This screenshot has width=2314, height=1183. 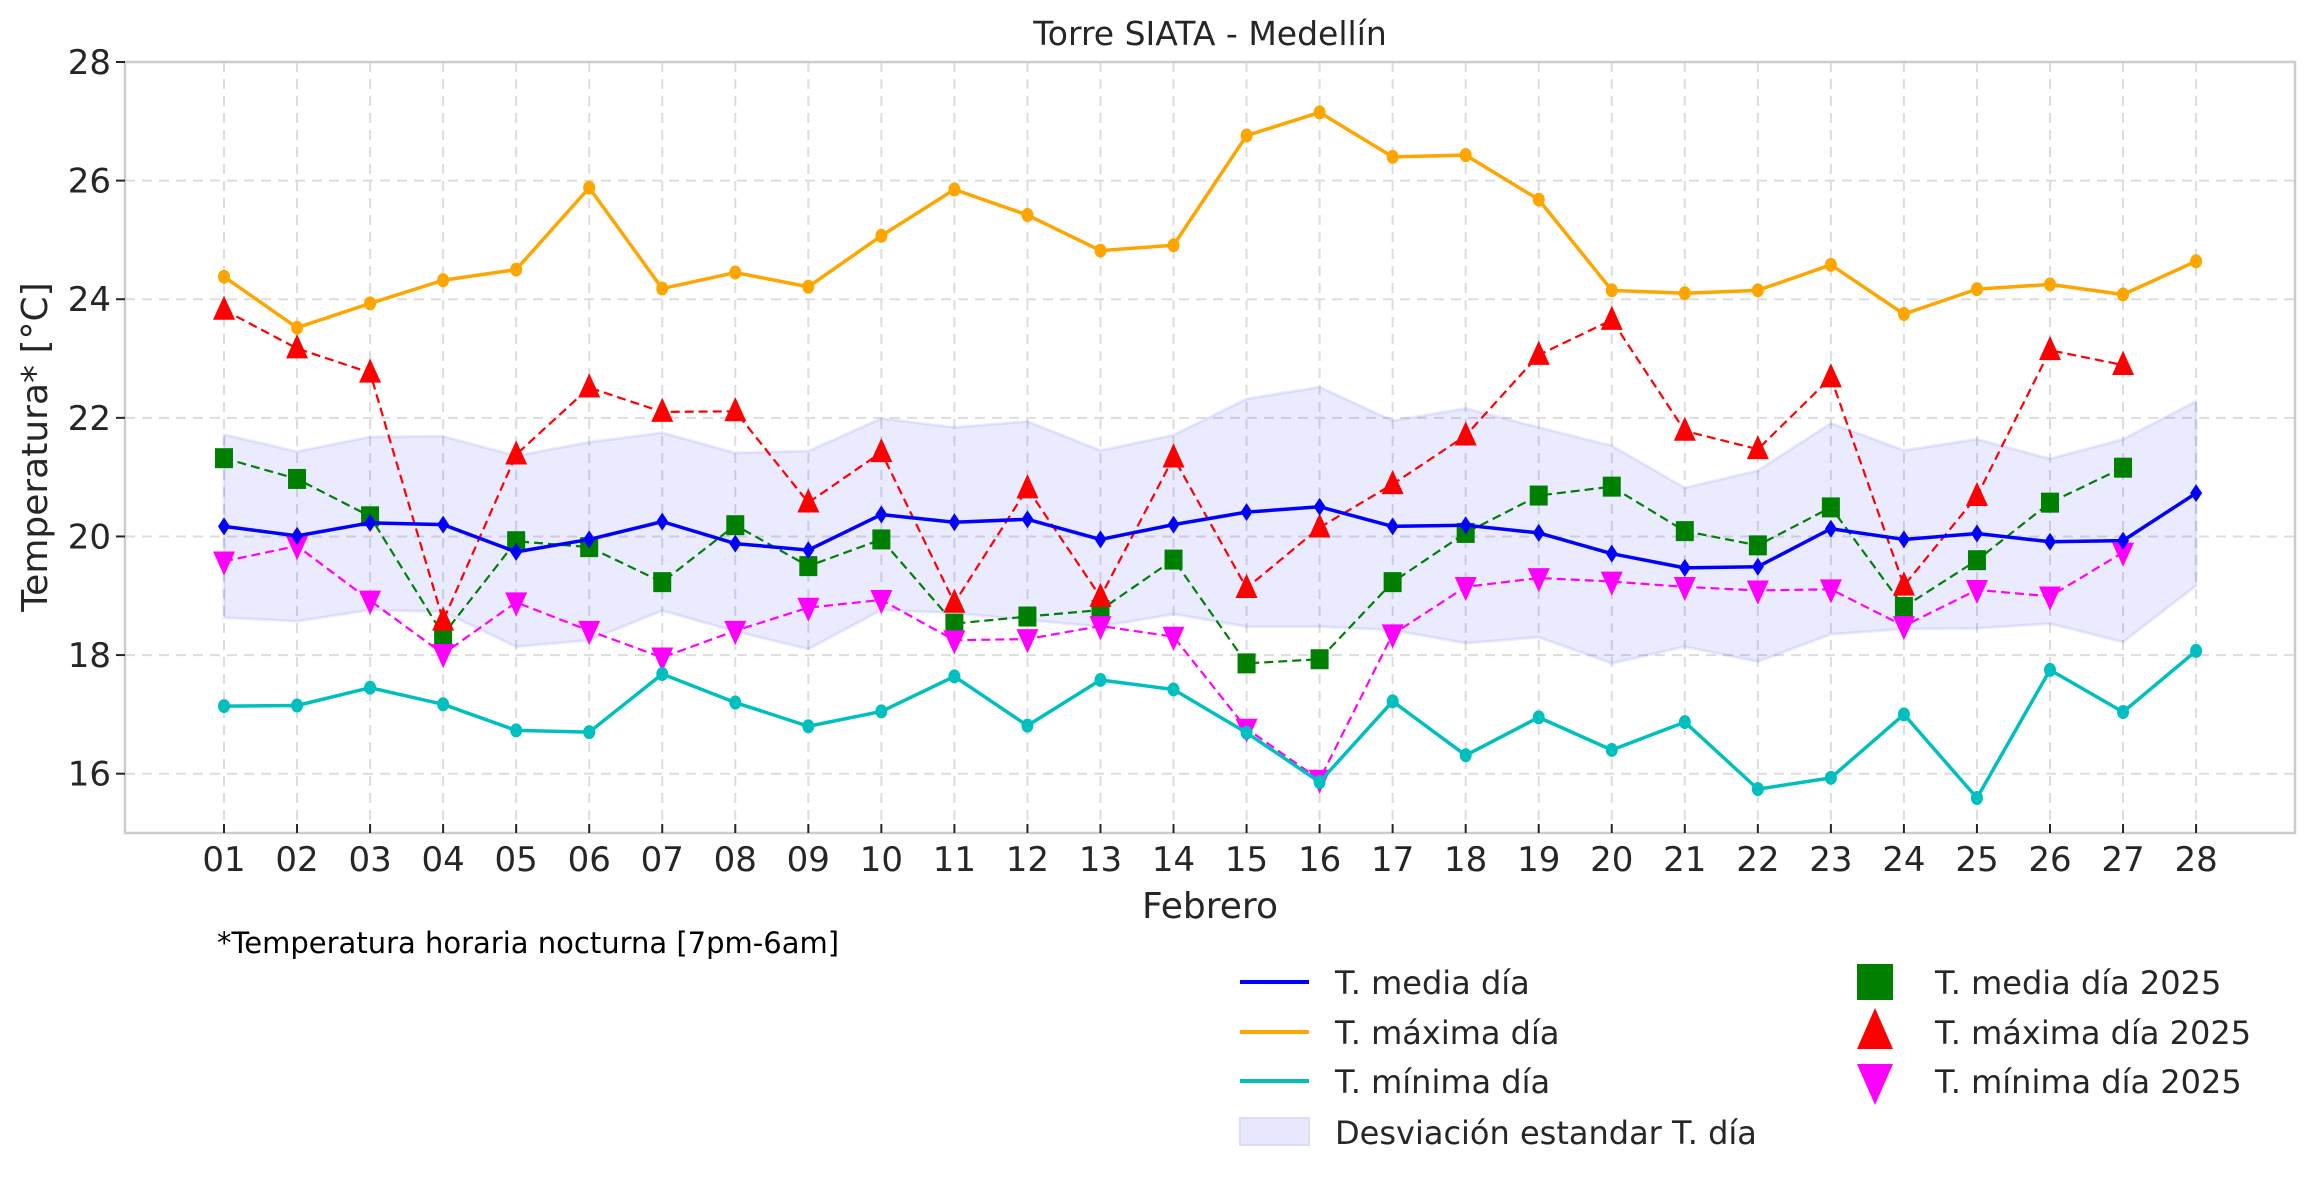 What do you see at coordinates (2039, 983) in the screenshot?
I see `legend-item: T. media día 2025` at bounding box center [2039, 983].